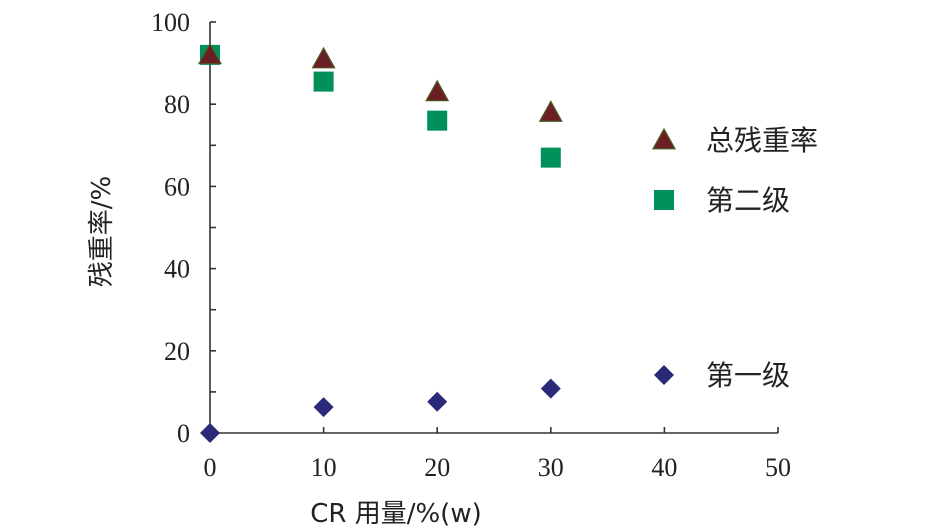 This screenshot has width=945, height=531. What do you see at coordinates (762, 140) in the screenshot?
I see `legend-label: 总残重率` at bounding box center [762, 140].